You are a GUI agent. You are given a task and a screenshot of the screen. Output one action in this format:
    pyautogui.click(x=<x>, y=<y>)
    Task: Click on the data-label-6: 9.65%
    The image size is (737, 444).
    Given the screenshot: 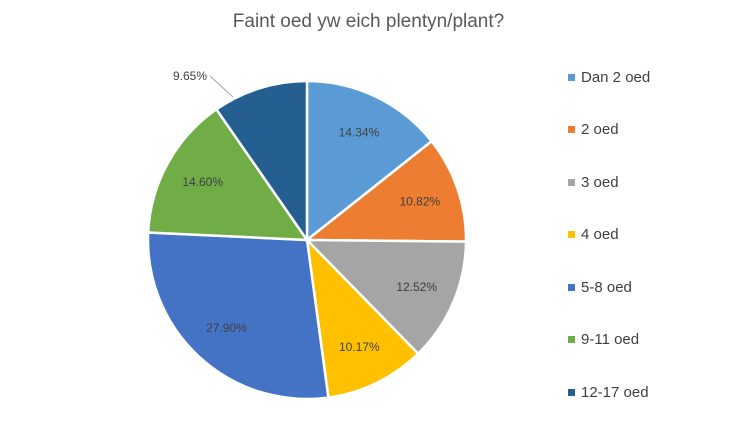 What is the action you would take?
    pyautogui.click(x=190, y=76)
    